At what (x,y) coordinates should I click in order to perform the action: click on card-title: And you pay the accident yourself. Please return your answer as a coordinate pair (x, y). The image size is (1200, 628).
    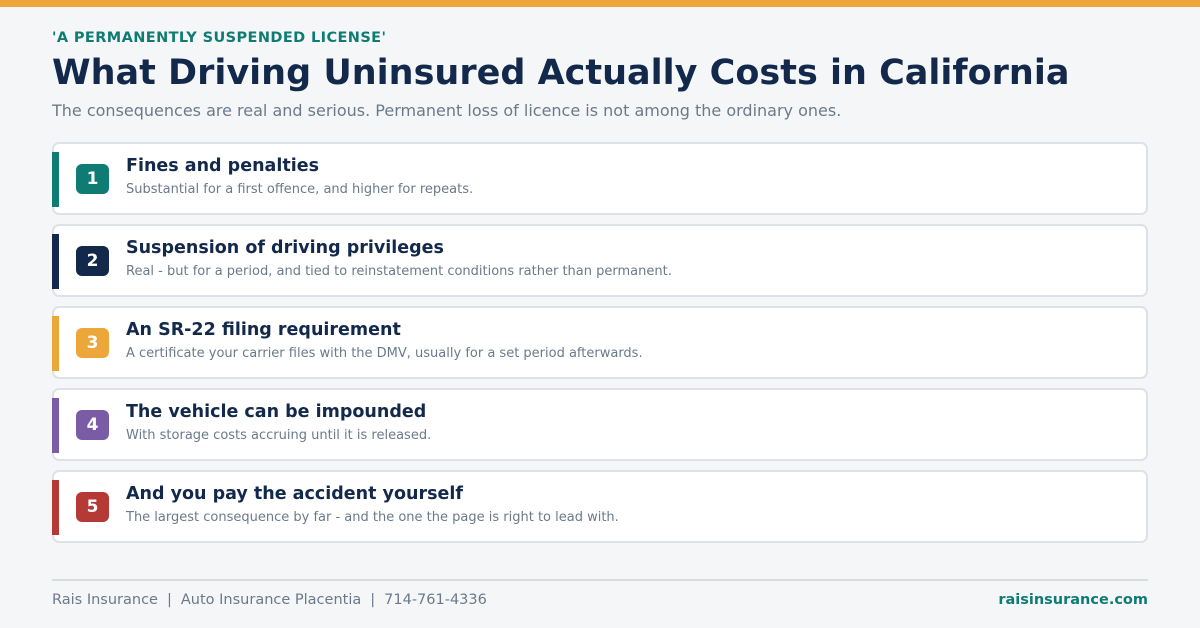
    Looking at the image, I should click on (294, 494).